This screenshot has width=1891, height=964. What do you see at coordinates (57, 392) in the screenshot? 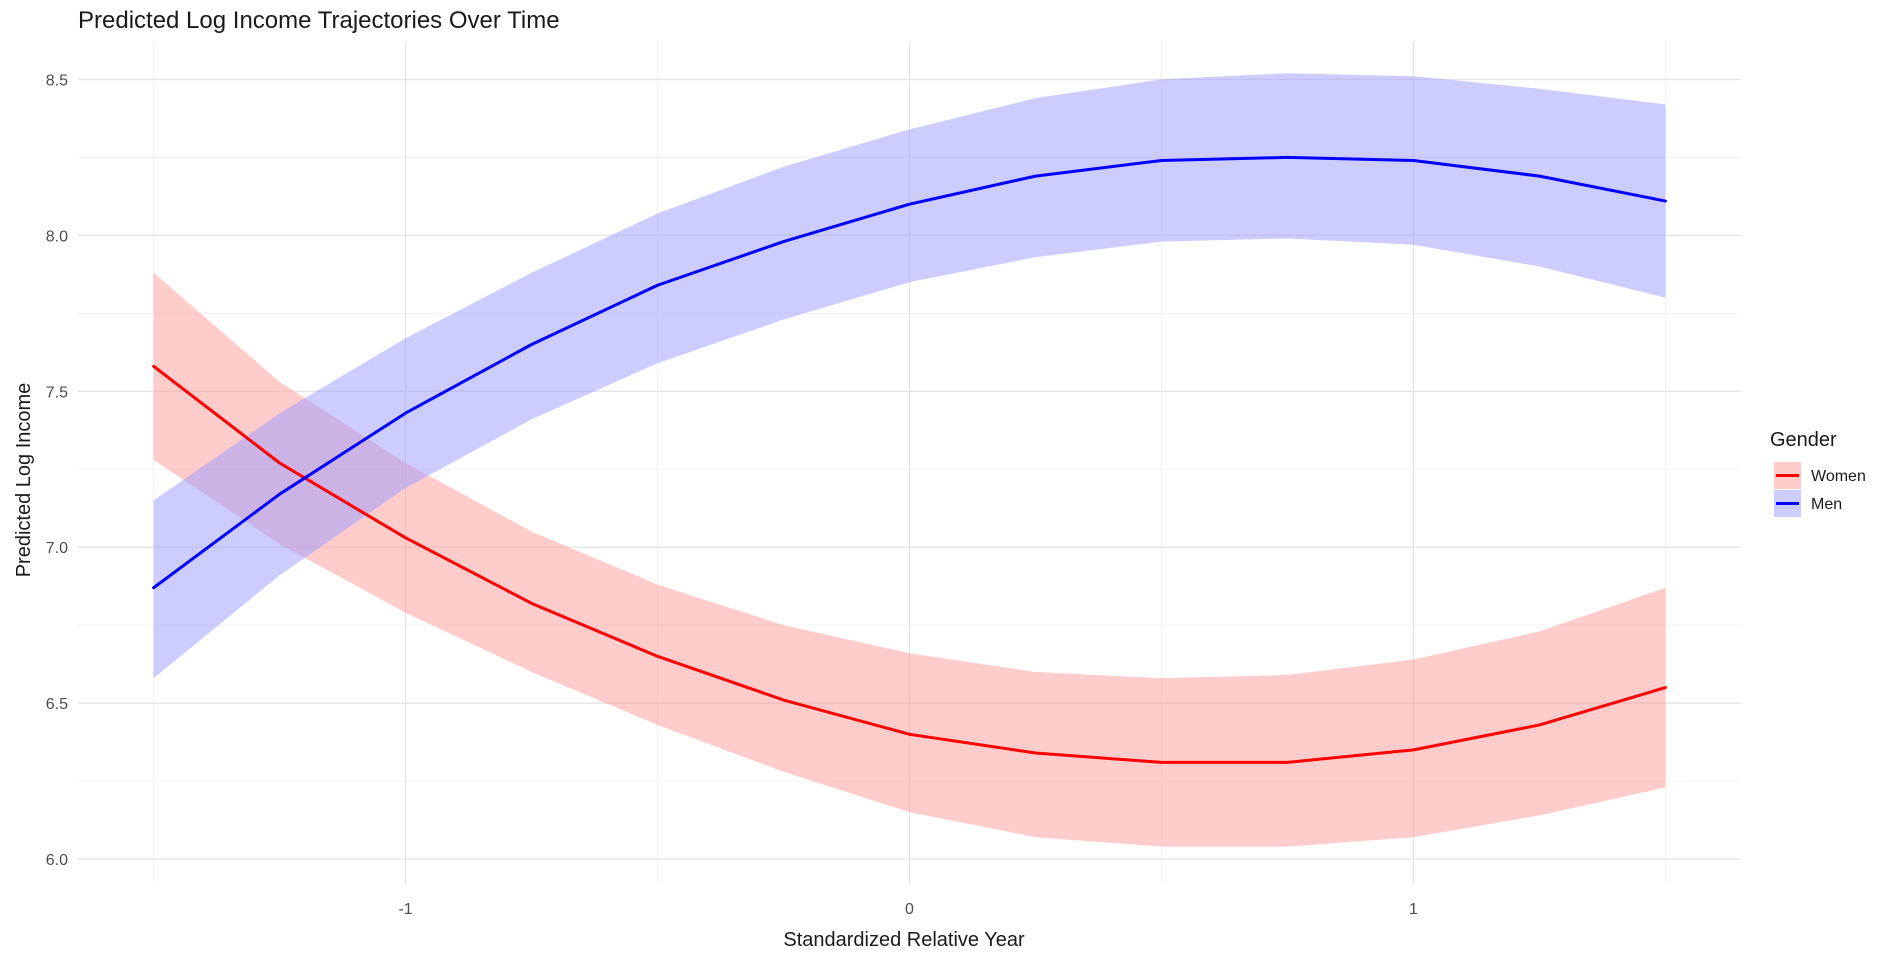
I see `y-tick-label-3: 7.5` at bounding box center [57, 392].